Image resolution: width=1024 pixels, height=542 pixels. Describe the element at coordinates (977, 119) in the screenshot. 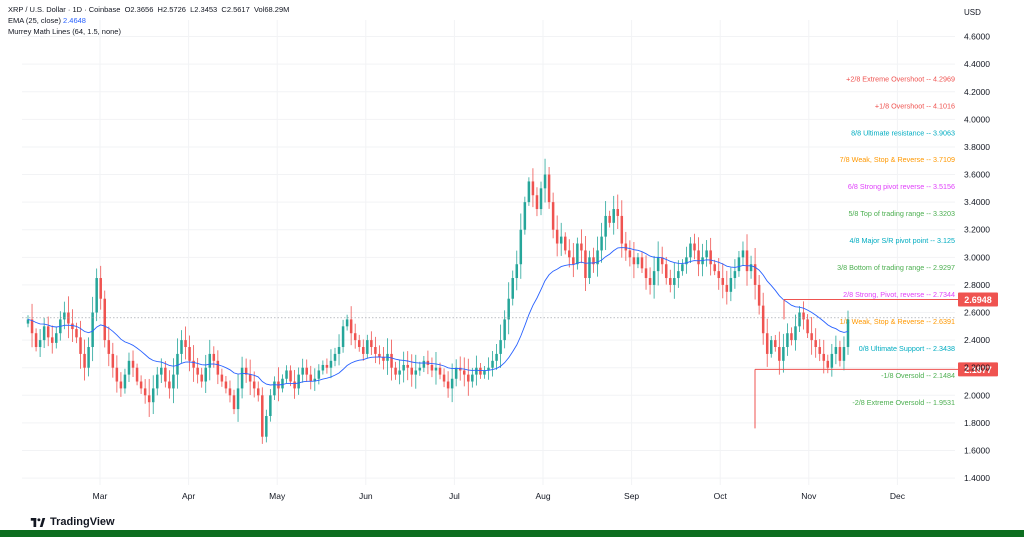

I see `y-tick-label: 4.0000` at that location.